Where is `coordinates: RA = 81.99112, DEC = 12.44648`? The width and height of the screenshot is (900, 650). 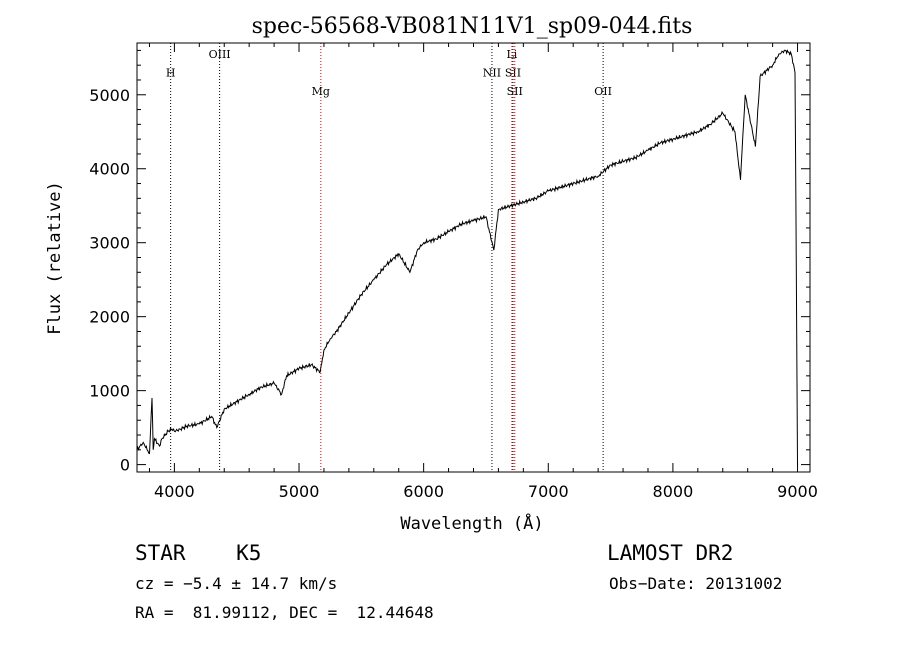 coordinates: RA = 81.99112, DEC = 12.44648 is located at coordinates (284, 612).